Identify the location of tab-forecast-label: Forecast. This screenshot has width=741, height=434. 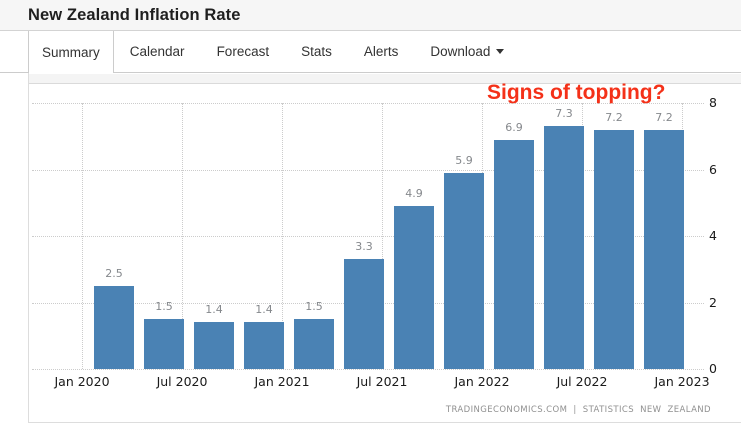
(243, 51).